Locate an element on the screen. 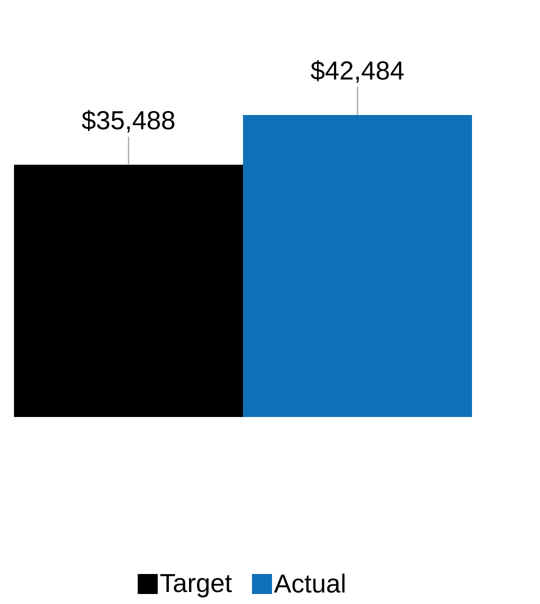 This screenshot has width=540, height=604. legend-label: Target is located at coordinates (196, 586).